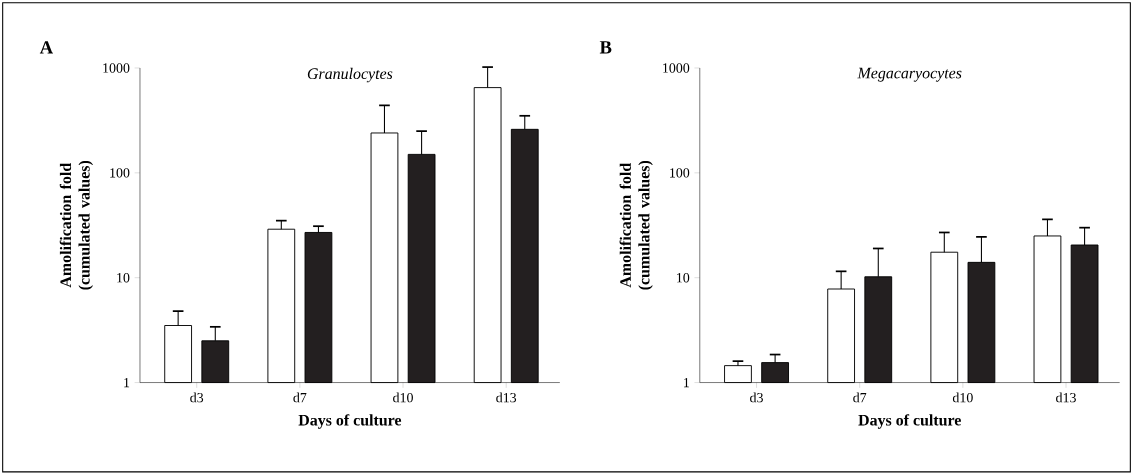  What do you see at coordinates (605, 47) in the screenshot?
I see `text: B` at bounding box center [605, 47].